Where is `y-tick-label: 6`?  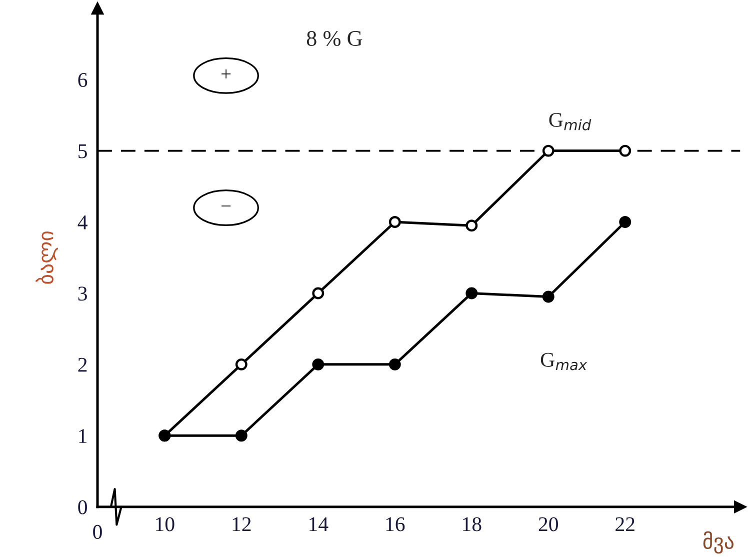 y-tick-label: 6 is located at coordinates (83, 80).